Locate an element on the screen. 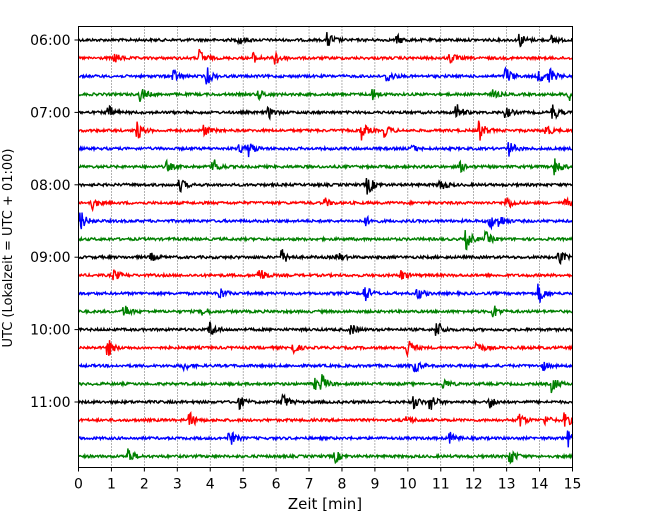  y-axis-ticks: 06:00 07:00 08:00 09:00 10:00 11:00 is located at coordinates (54, 222).